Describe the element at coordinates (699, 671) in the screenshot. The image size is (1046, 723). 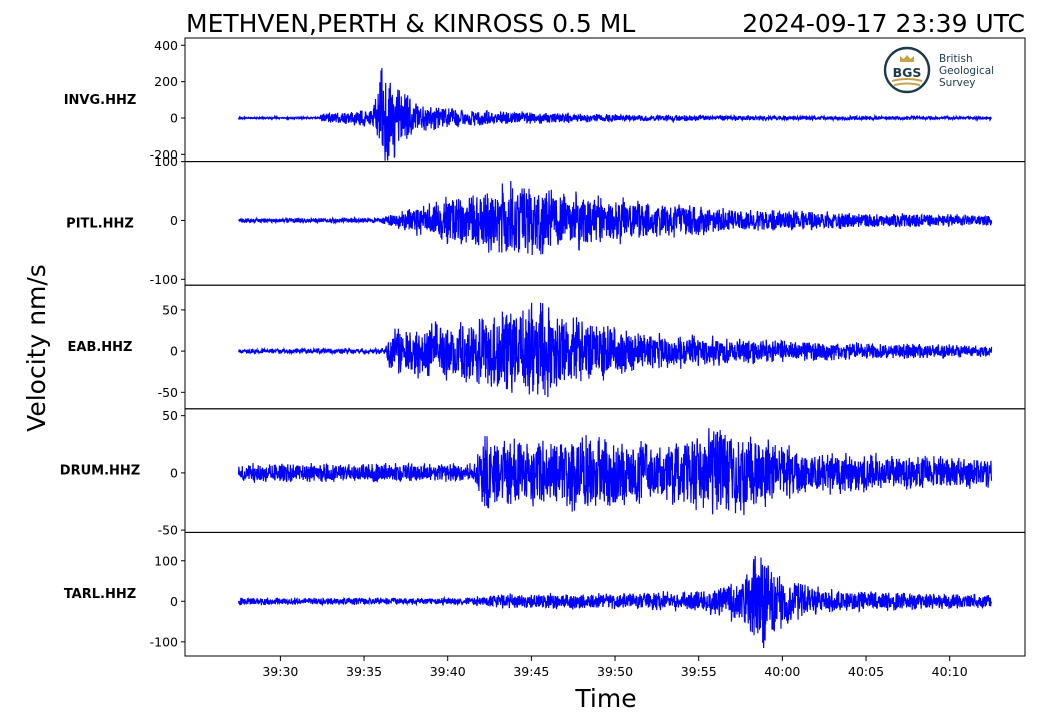
I see `x-tick-label: 39:55` at that location.